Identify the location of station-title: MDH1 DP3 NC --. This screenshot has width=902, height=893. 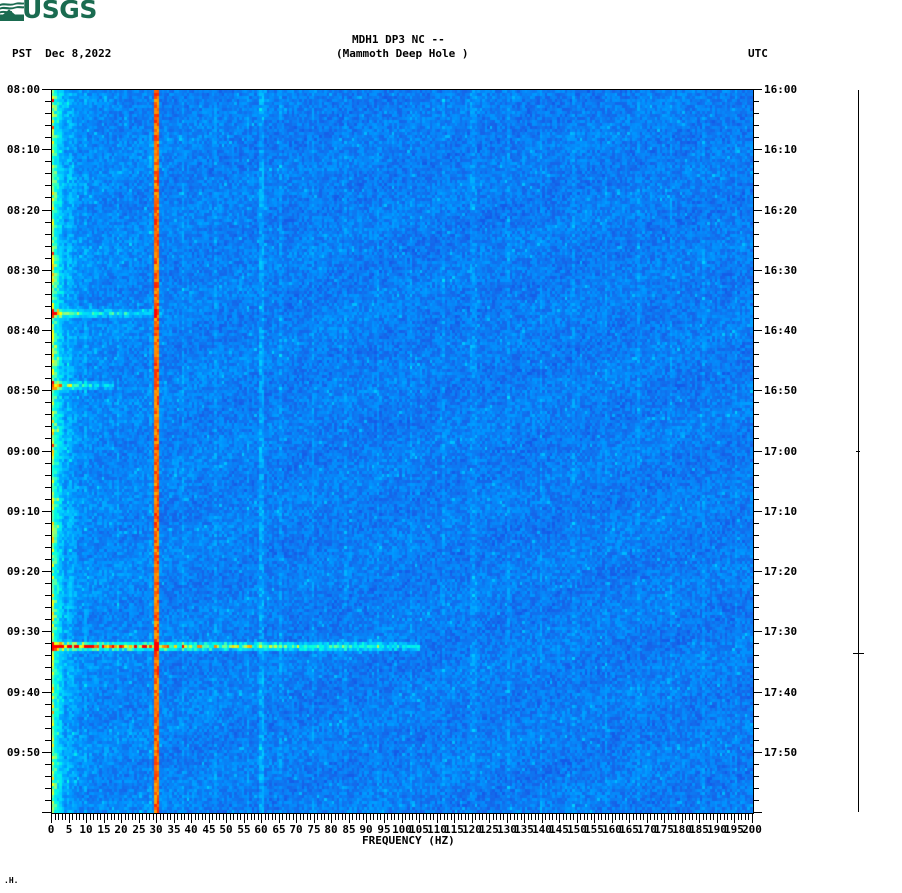
(398, 39).